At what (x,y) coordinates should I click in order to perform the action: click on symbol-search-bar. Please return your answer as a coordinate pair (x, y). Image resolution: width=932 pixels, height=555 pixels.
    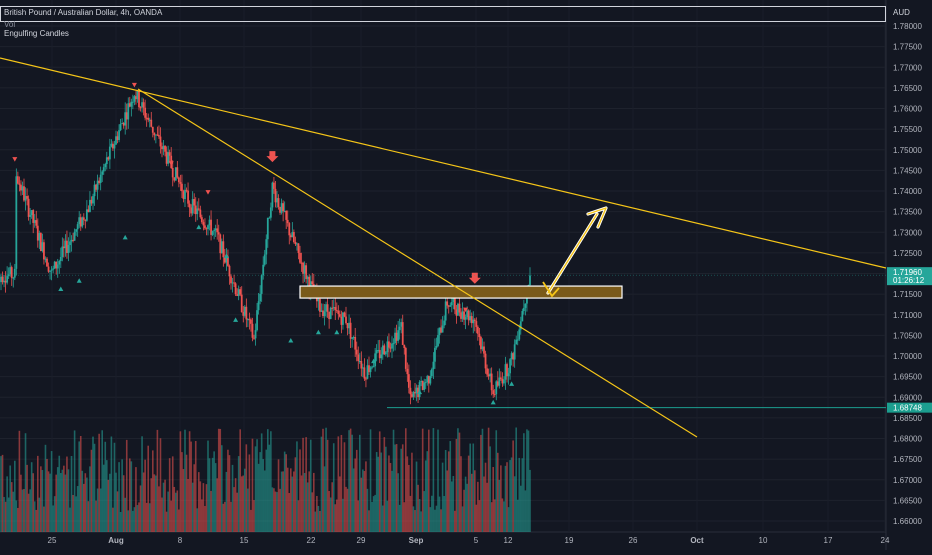
    Looking at the image, I should click on (443, 14).